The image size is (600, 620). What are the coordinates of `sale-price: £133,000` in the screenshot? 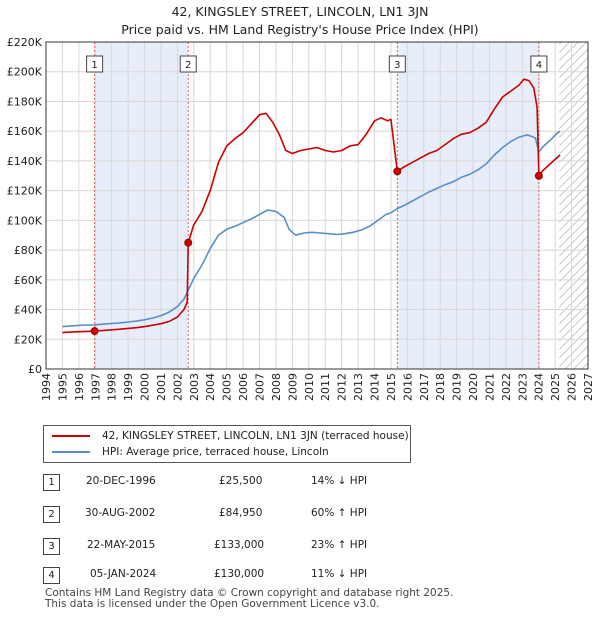 It's located at (239, 545).